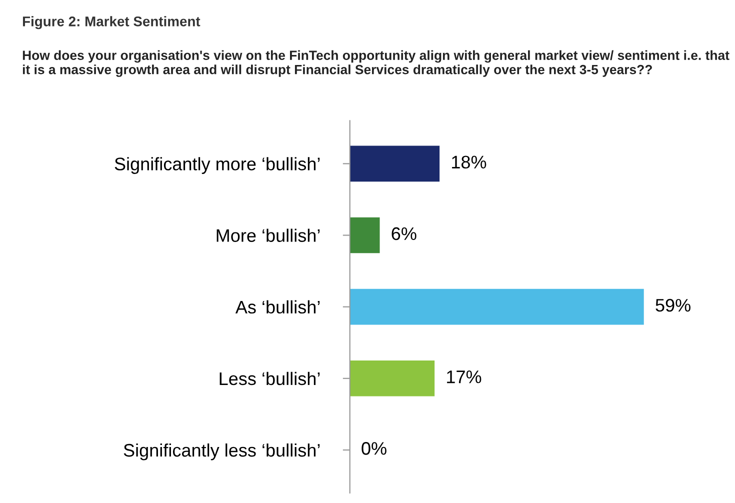  What do you see at coordinates (270, 379) in the screenshot?
I see `y-tick-label: Less ‘bullish’` at bounding box center [270, 379].